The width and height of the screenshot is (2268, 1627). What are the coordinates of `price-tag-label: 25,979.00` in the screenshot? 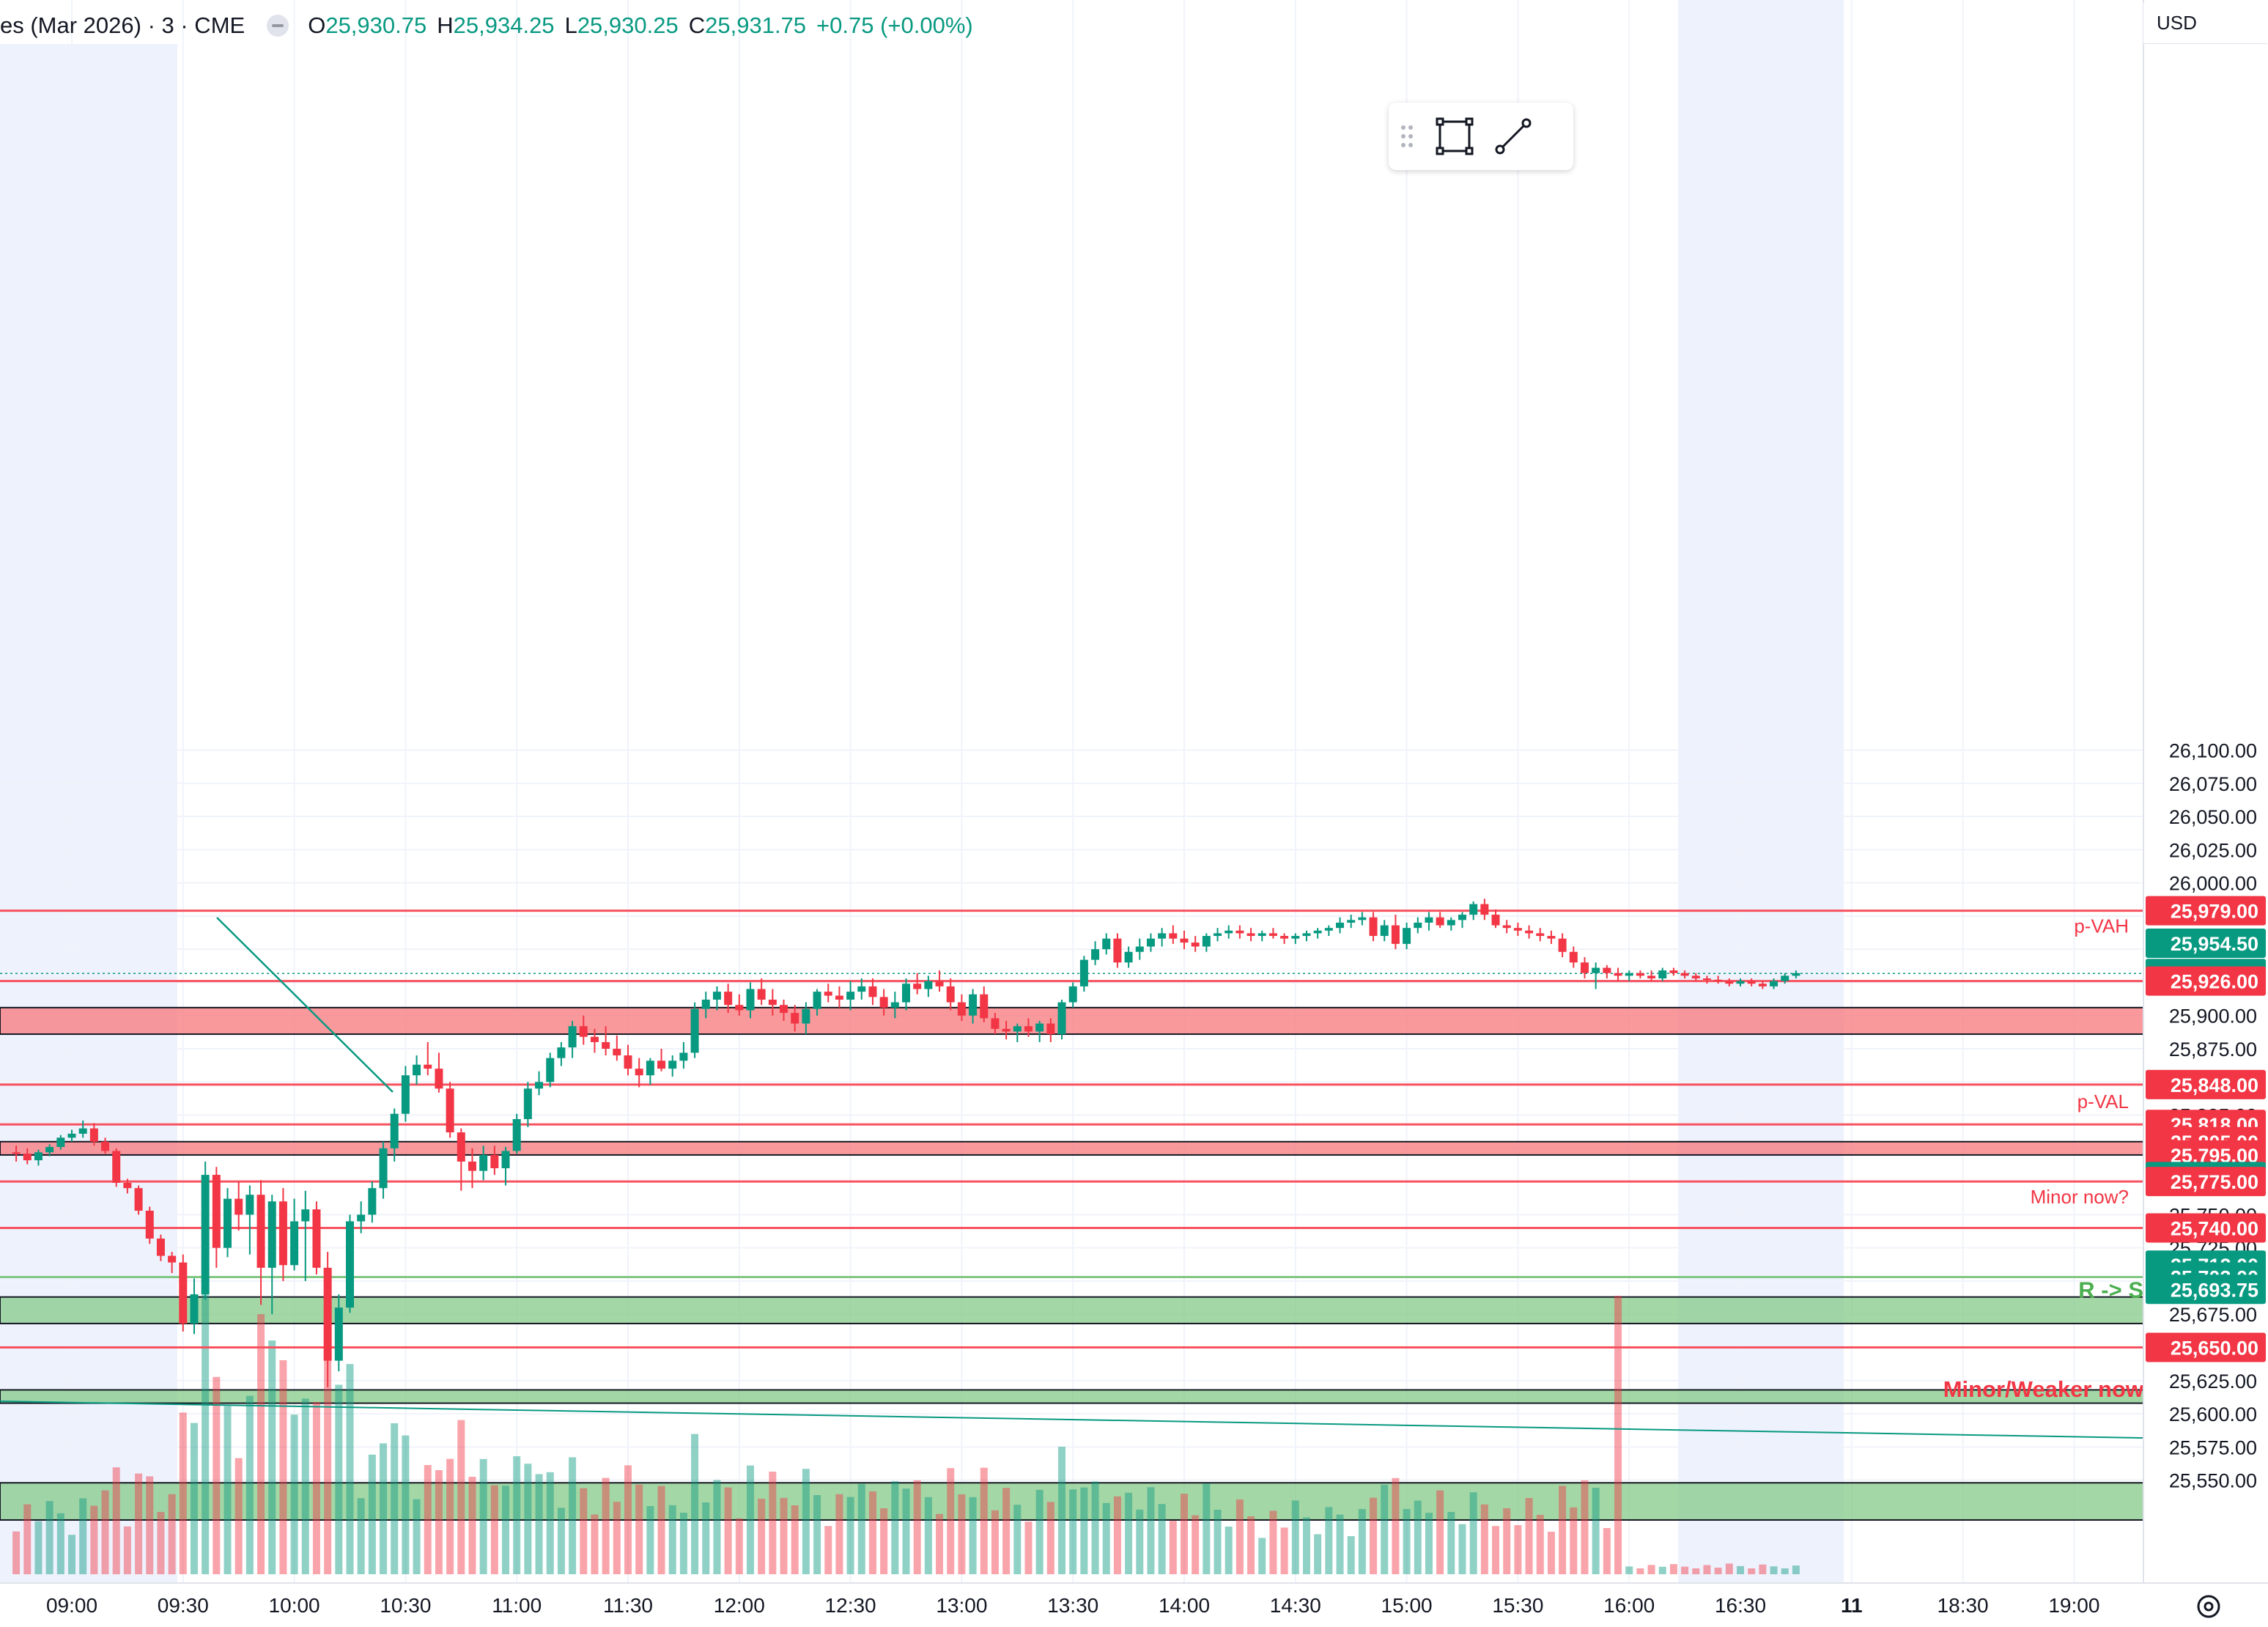 It's located at (2214, 912).